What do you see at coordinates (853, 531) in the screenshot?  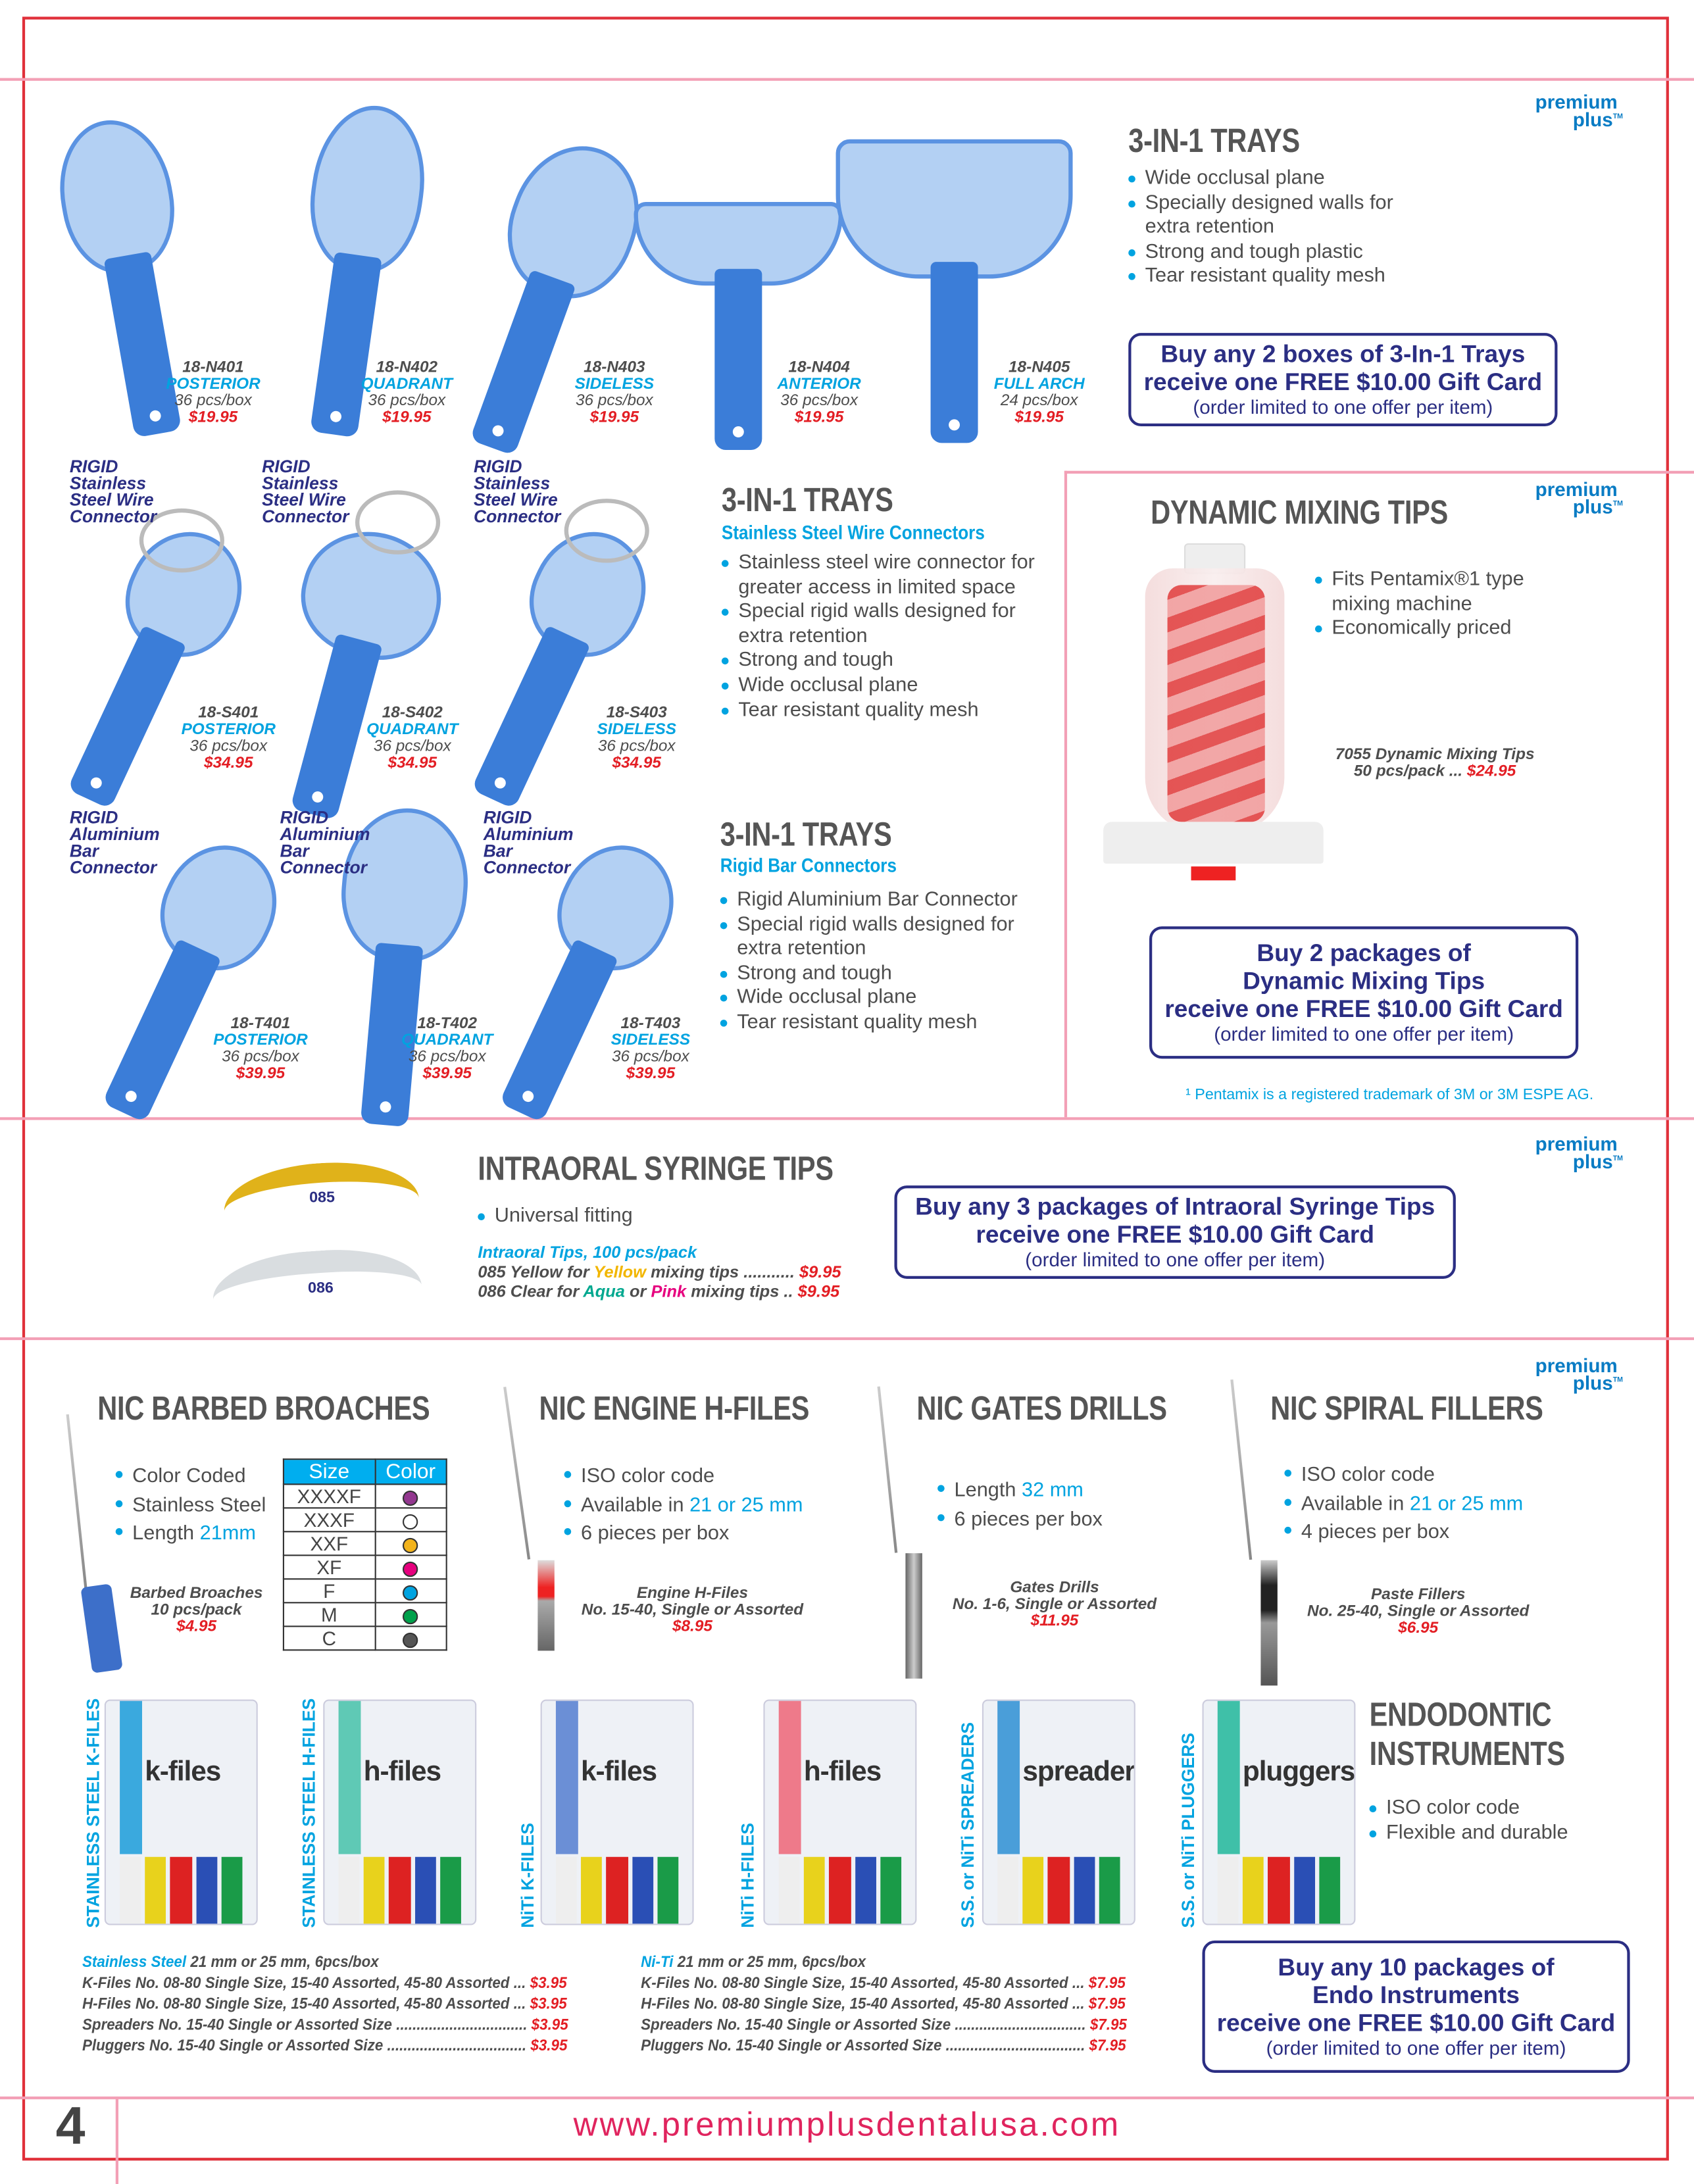 I see `section-subtitle: Stainless Steel Wire Connectors` at bounding box center [853, 531].